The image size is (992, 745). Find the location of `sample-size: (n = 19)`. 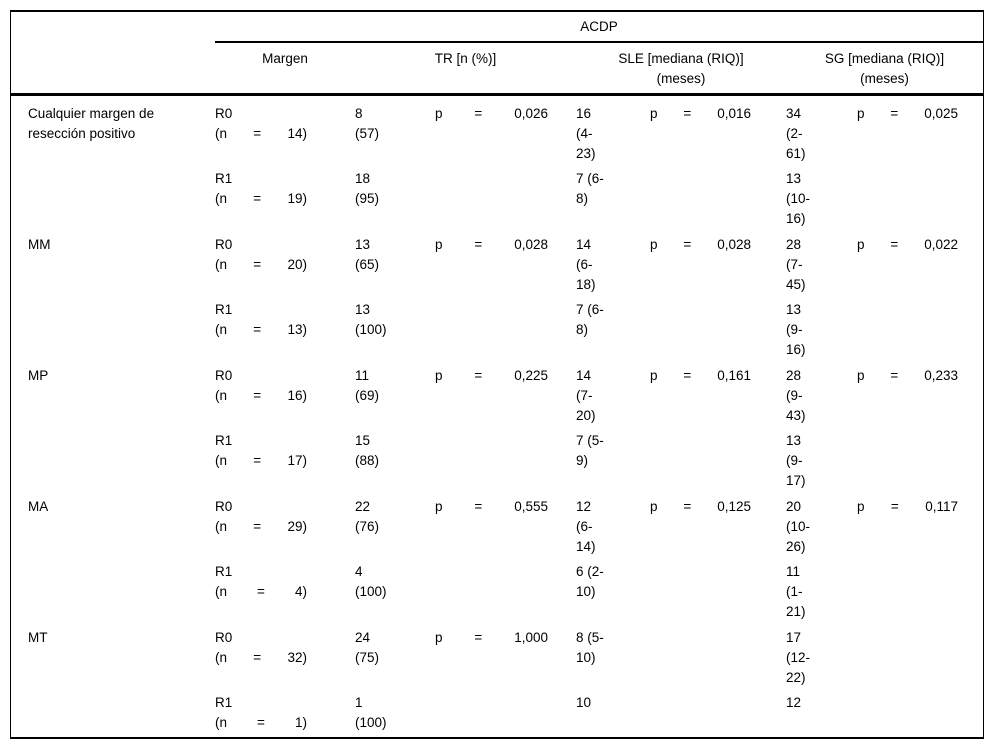

sample-size: (n = 19) is located at coordinates (261, 198).